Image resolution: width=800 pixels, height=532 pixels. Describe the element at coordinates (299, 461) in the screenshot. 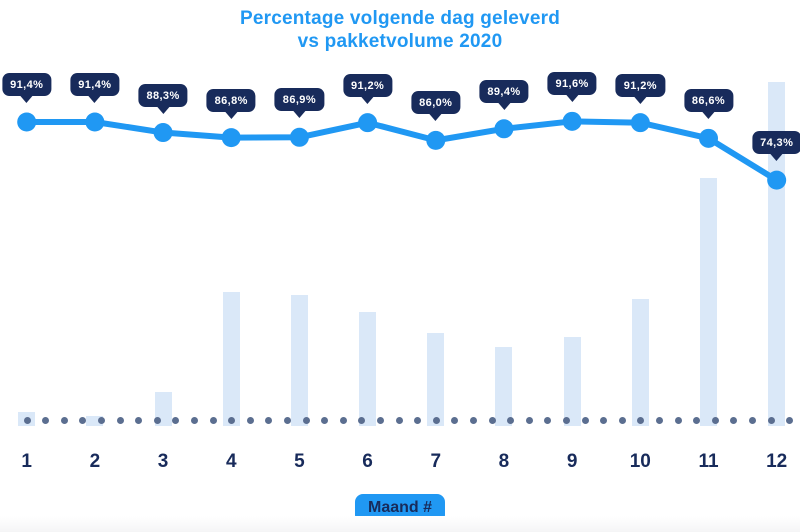

I see `x-tick-label: 5` at that location.